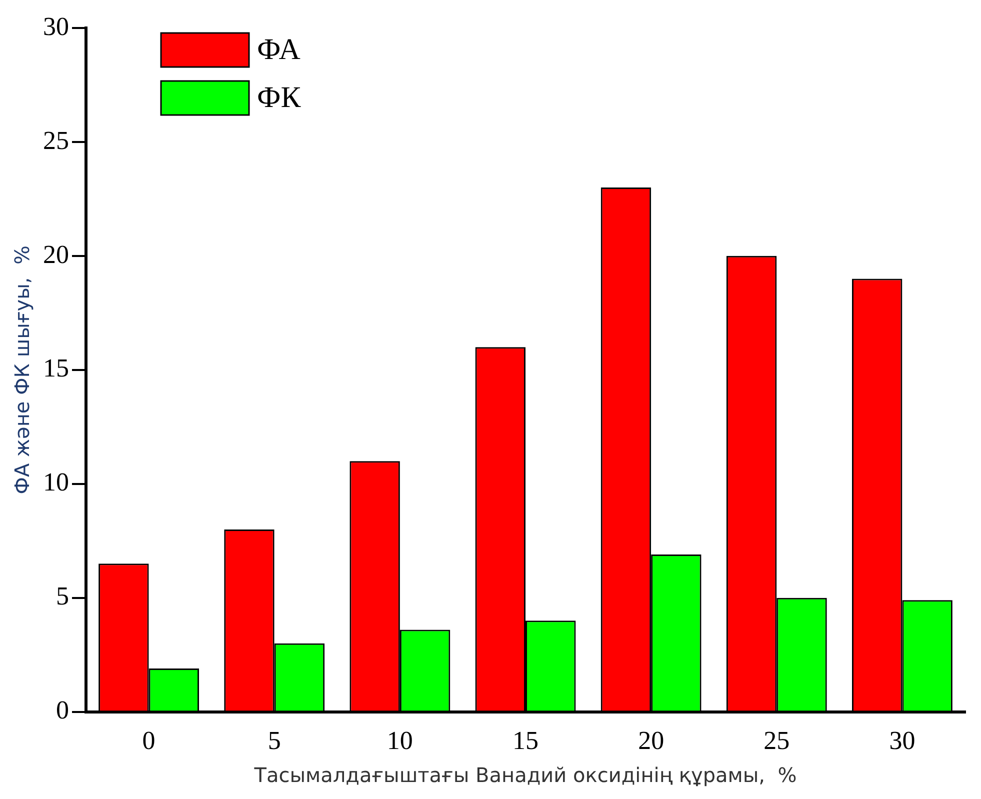 The width and height of the screenshot is (981, 799). What do you see at coordinates (279, 97) in the screenshot?
I see `legend-label: ФК` at bounding box center [279, 97].